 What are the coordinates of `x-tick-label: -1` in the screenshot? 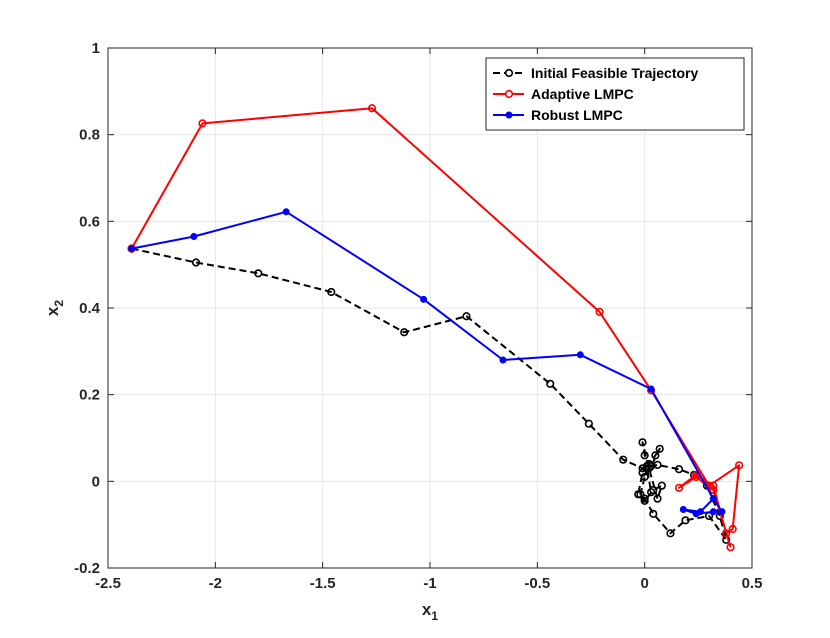 It's located at (429, 583).